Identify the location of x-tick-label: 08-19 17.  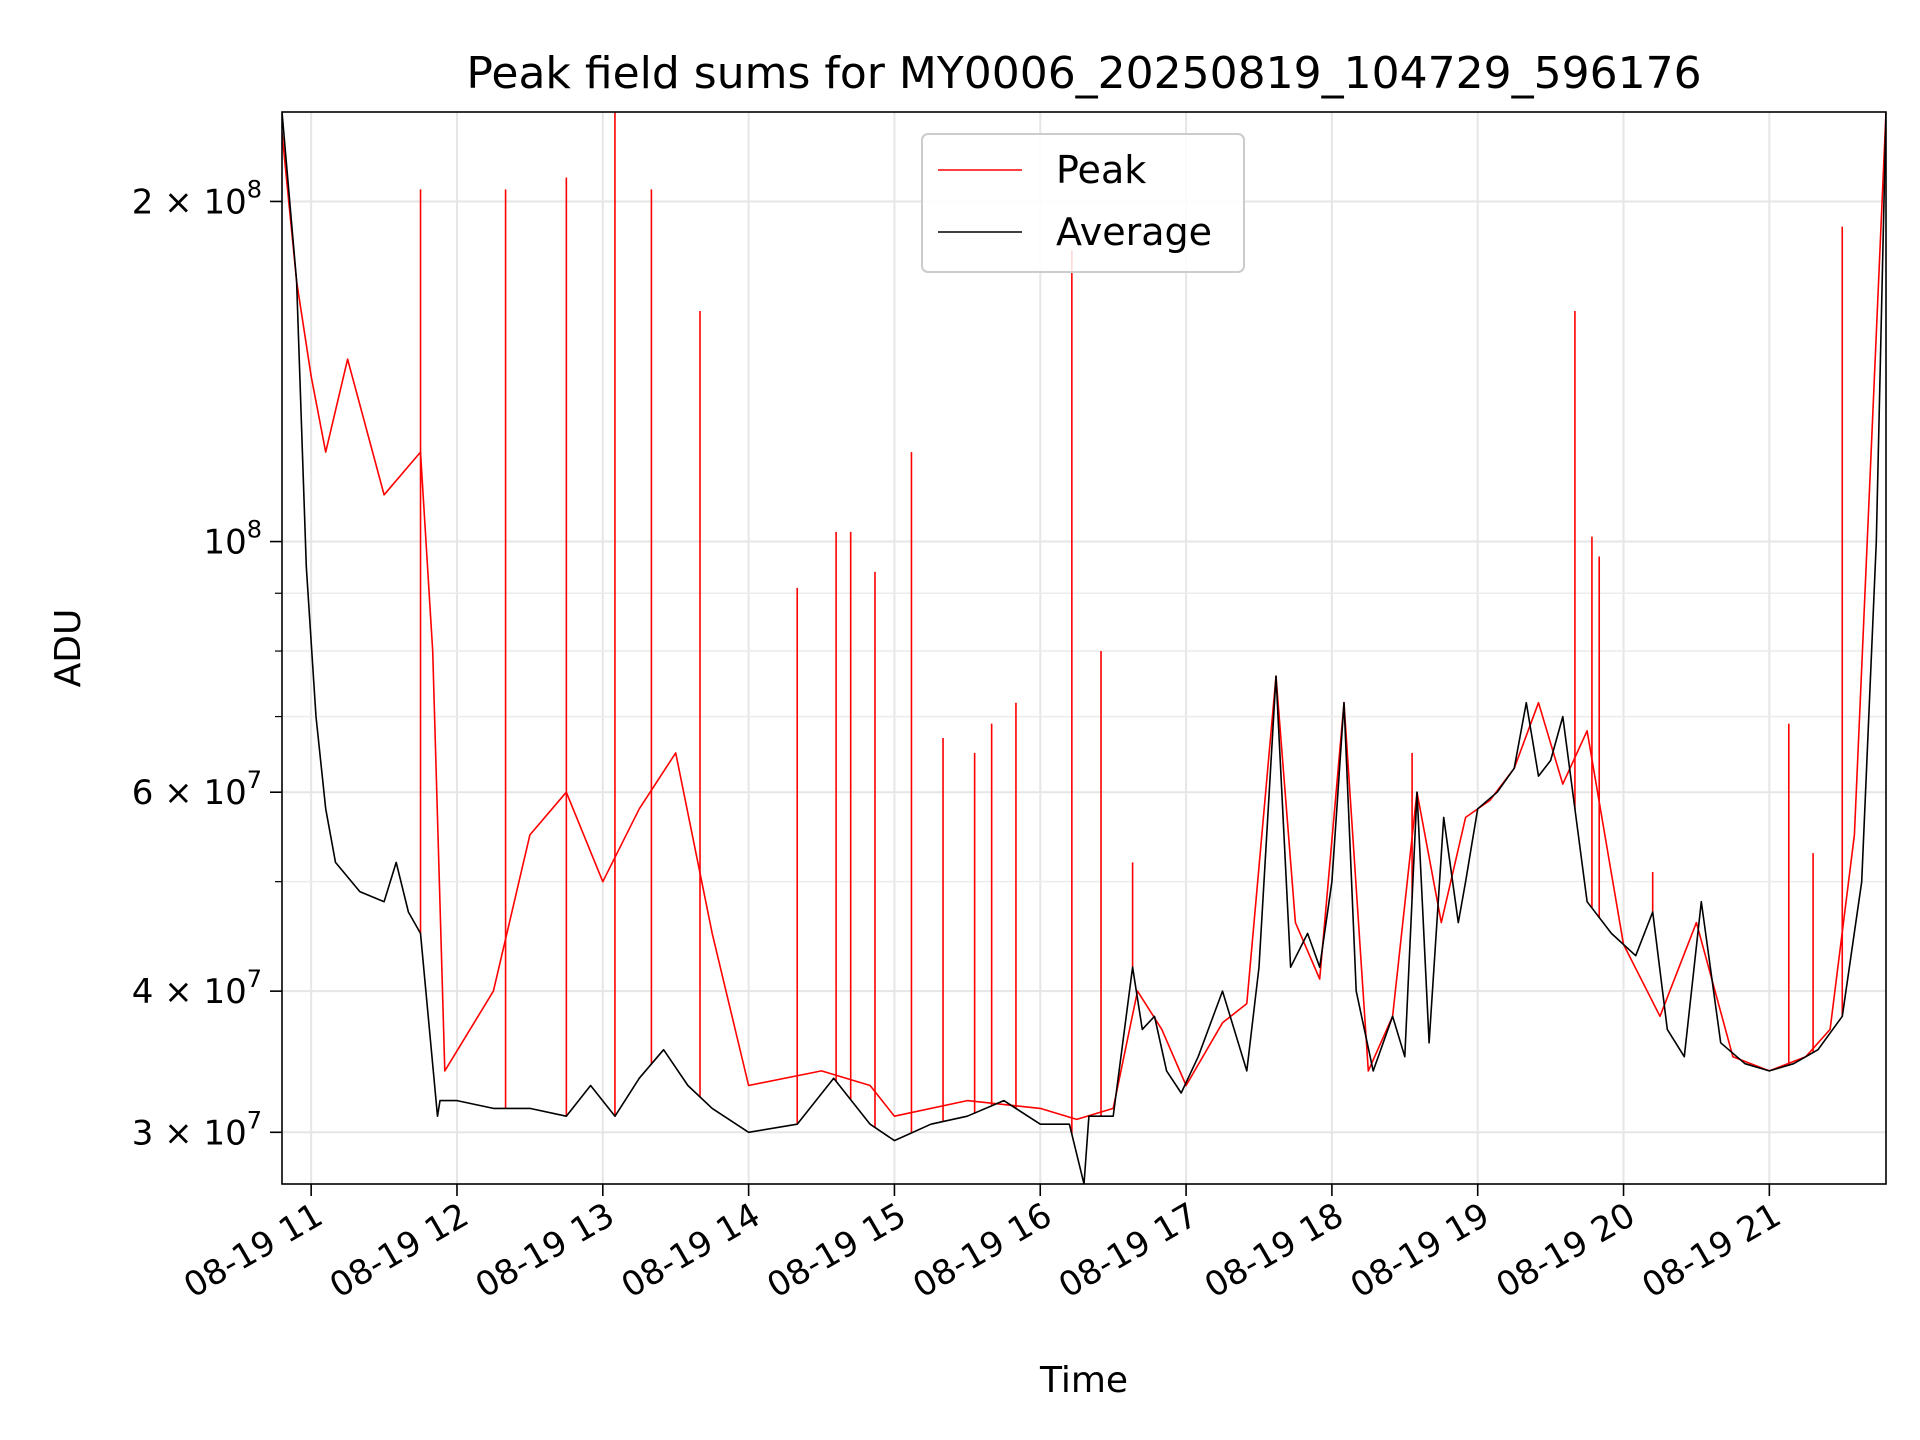
(1128, 1250).